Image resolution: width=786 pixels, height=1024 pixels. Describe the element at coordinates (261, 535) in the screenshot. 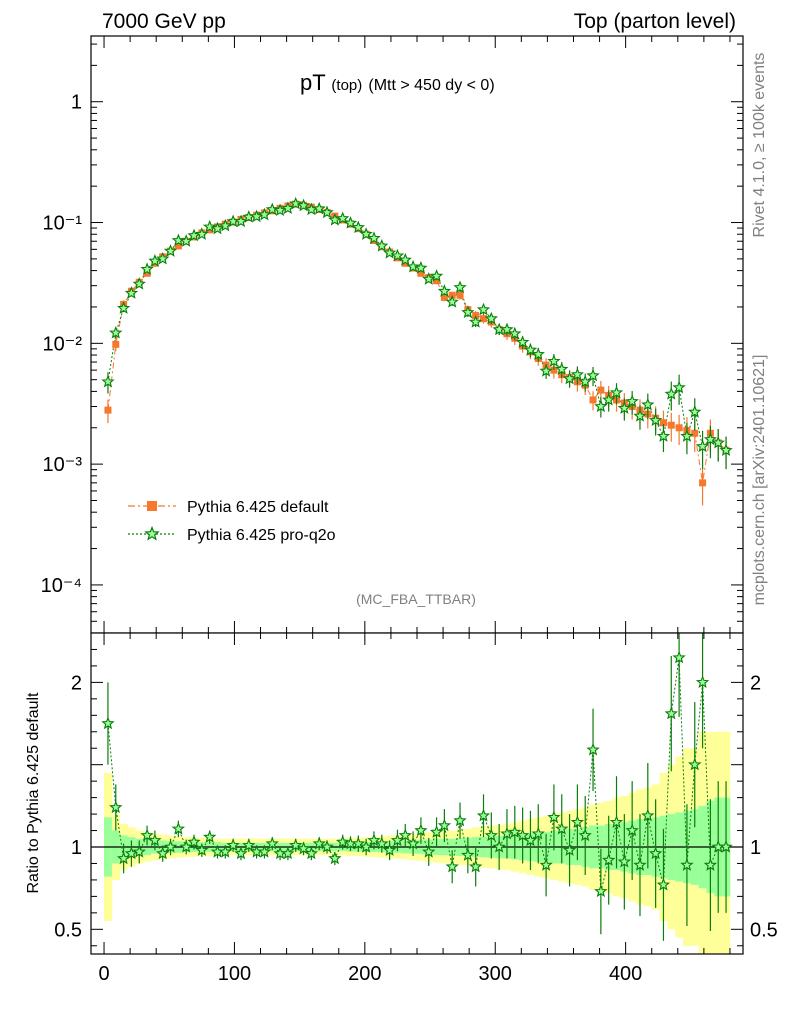

I see `legend-label-proq2o: Pythia 6.425 pro-q2o` at that location.